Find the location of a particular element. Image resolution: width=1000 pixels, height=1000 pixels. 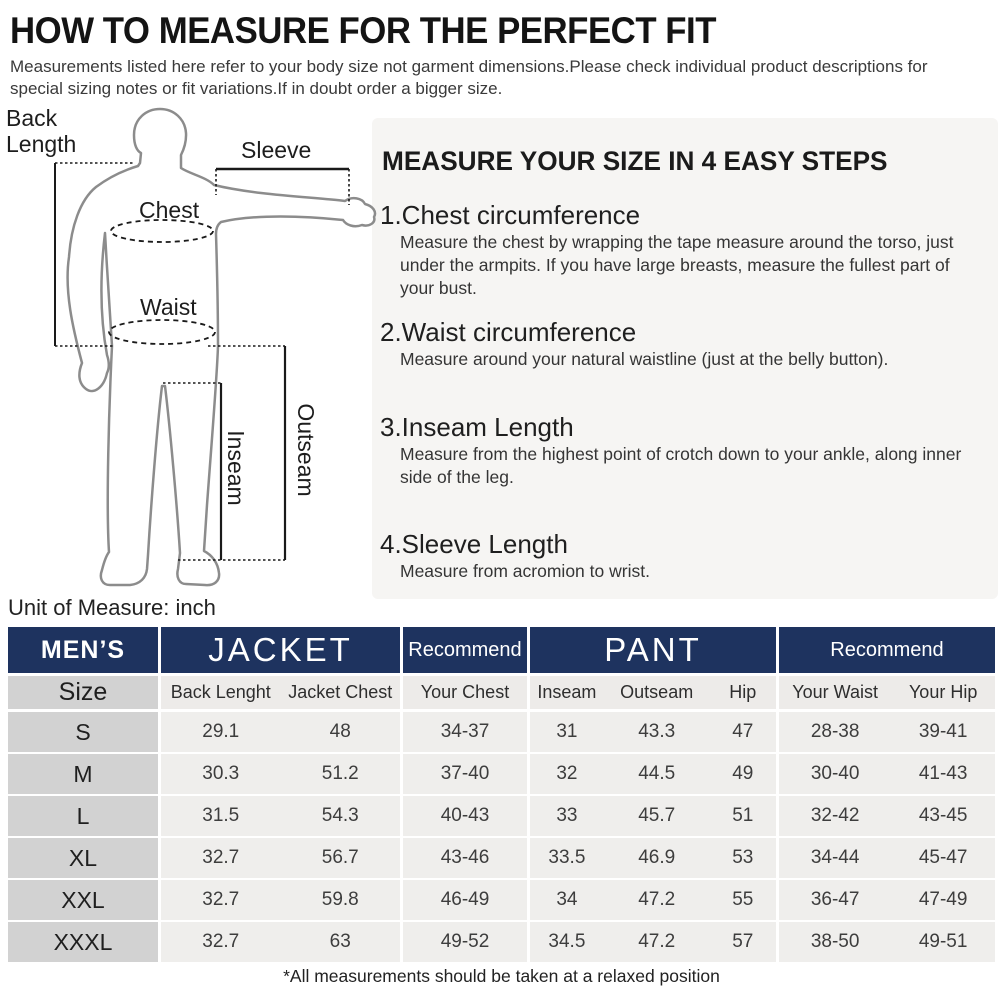

cell-jacket-chest: 51.2 is located at coordinates (340, 774).